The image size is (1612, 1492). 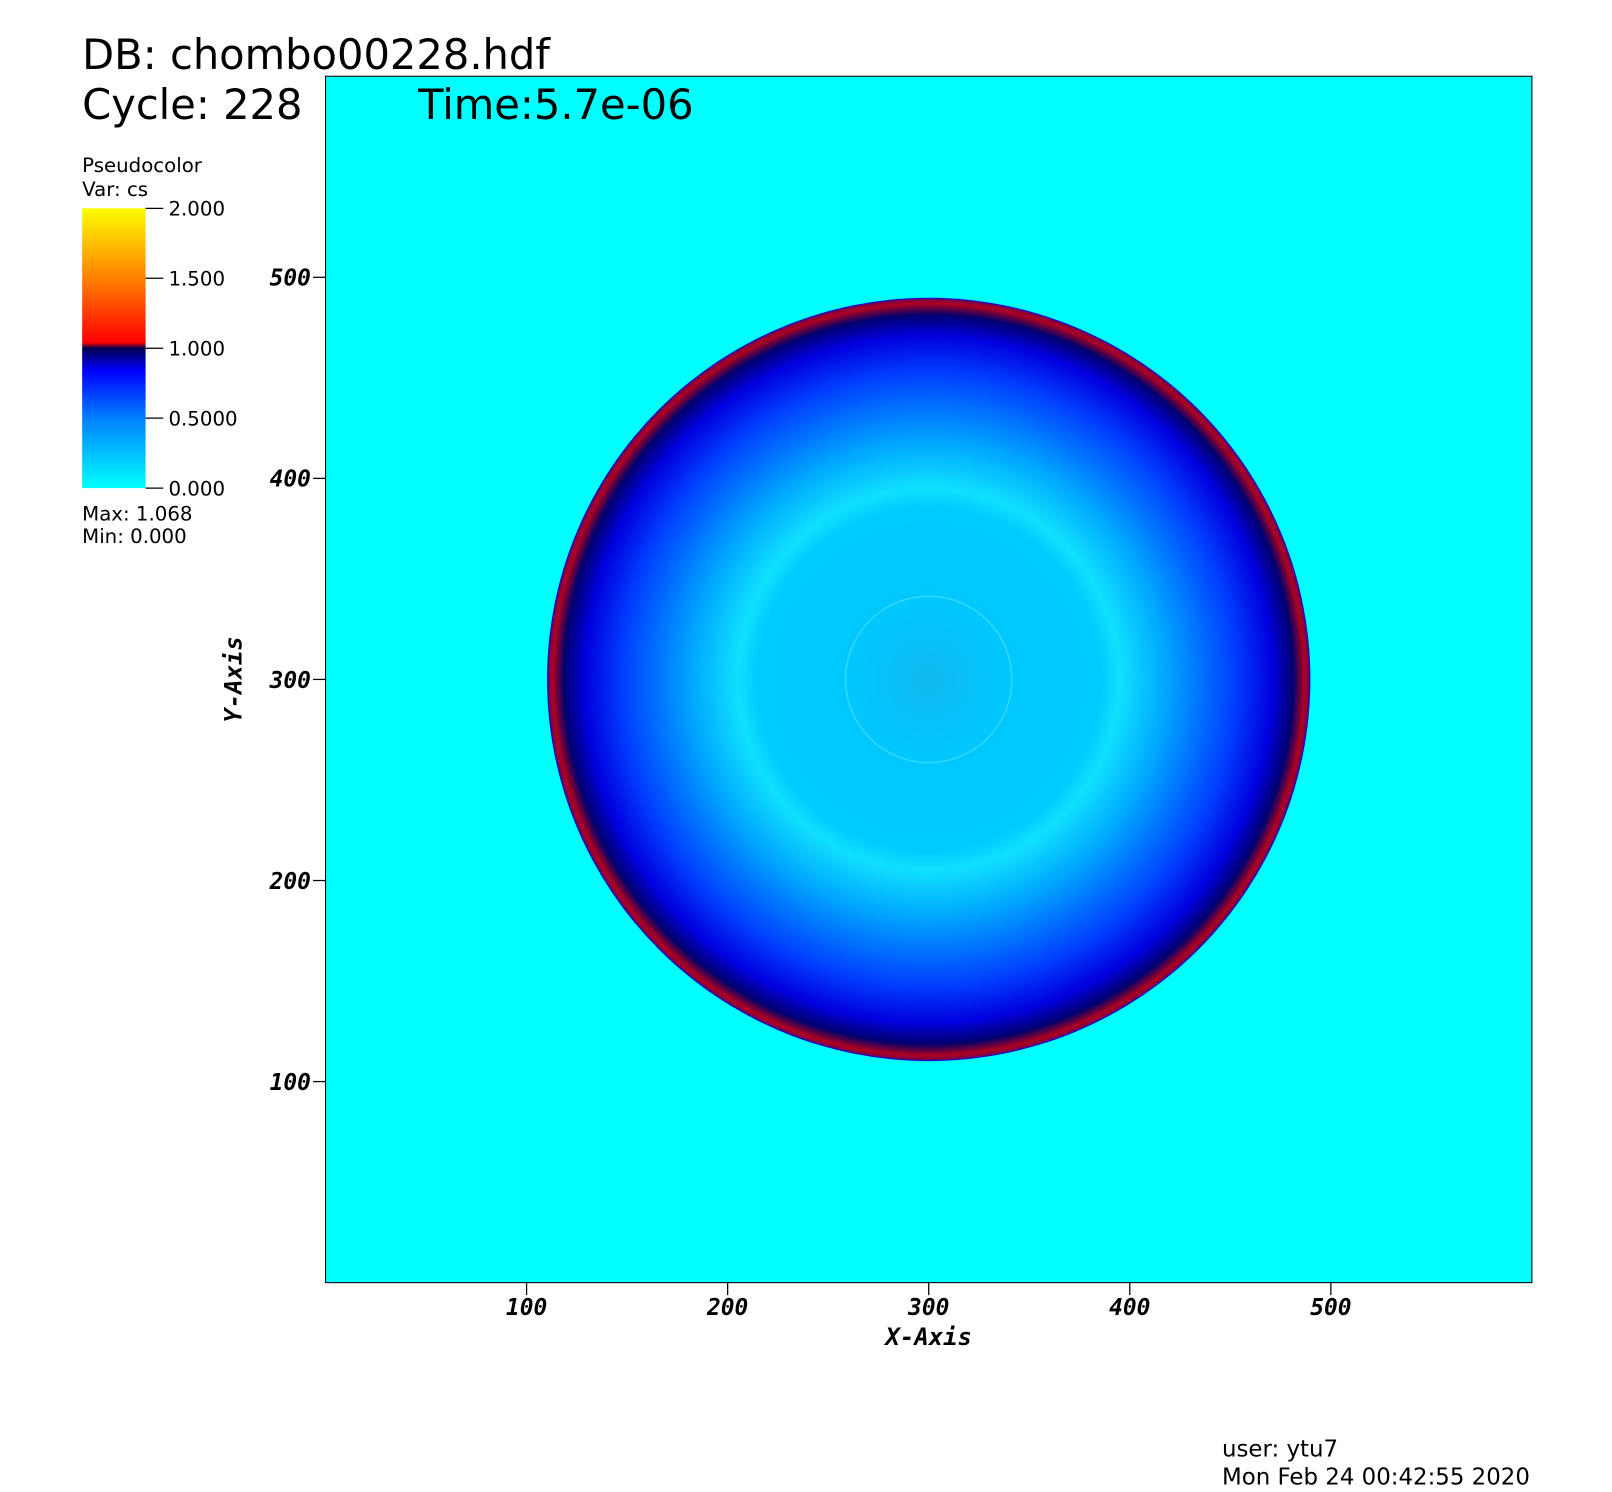 I want to click on legend-stat: Max: 1.068, so click(x=137, y=513).